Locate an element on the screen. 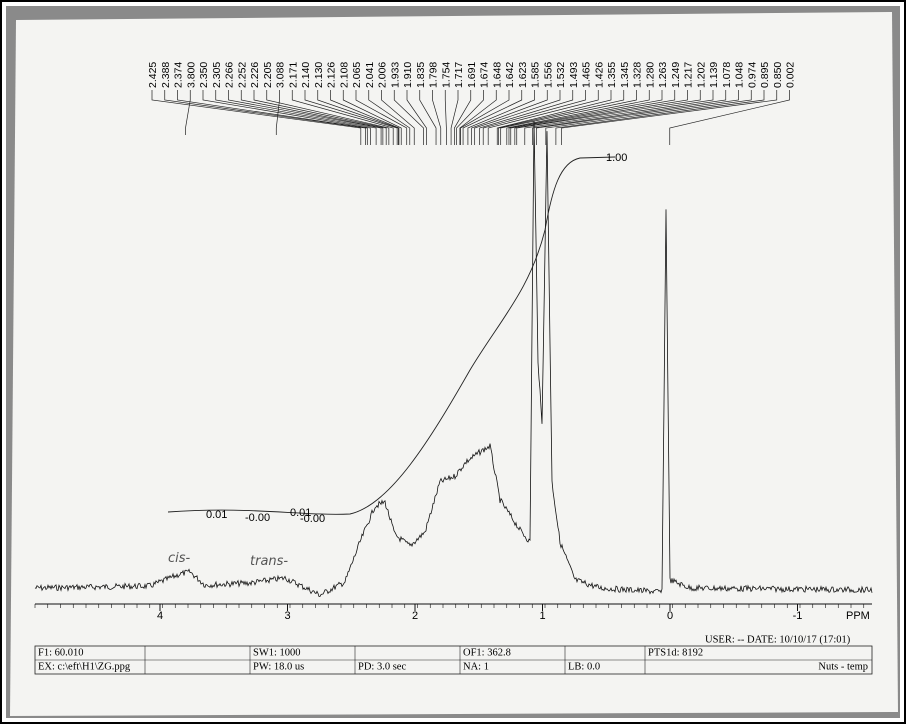 Image resolution: width=906 pixels, height=724 pixels. peak-label: 1.754 is located at coordinates (446, 75).